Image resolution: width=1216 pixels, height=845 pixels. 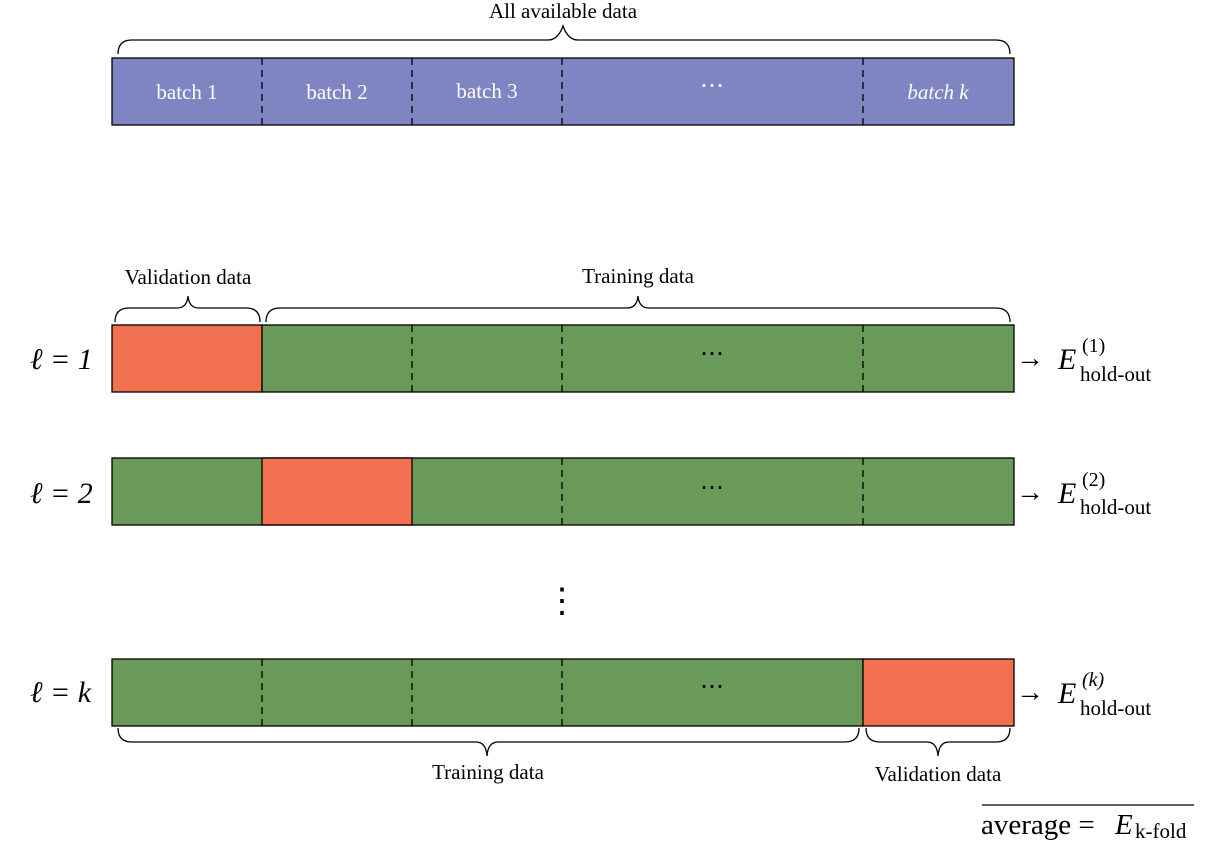 I want to click on row-1-E: E, so click(x=1066, y=359).